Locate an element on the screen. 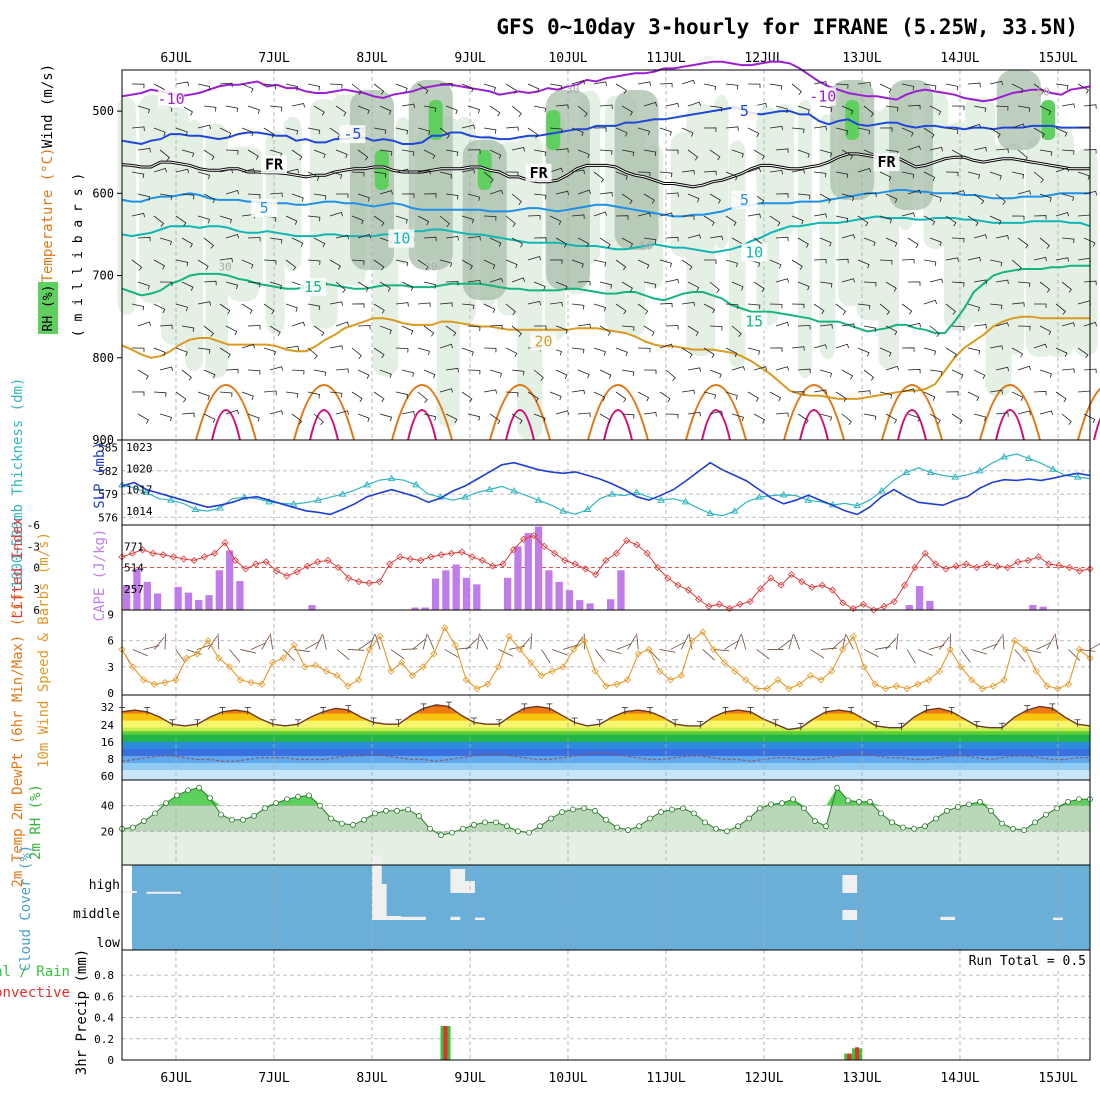  wind10-line is located at coordinates (606, 658).